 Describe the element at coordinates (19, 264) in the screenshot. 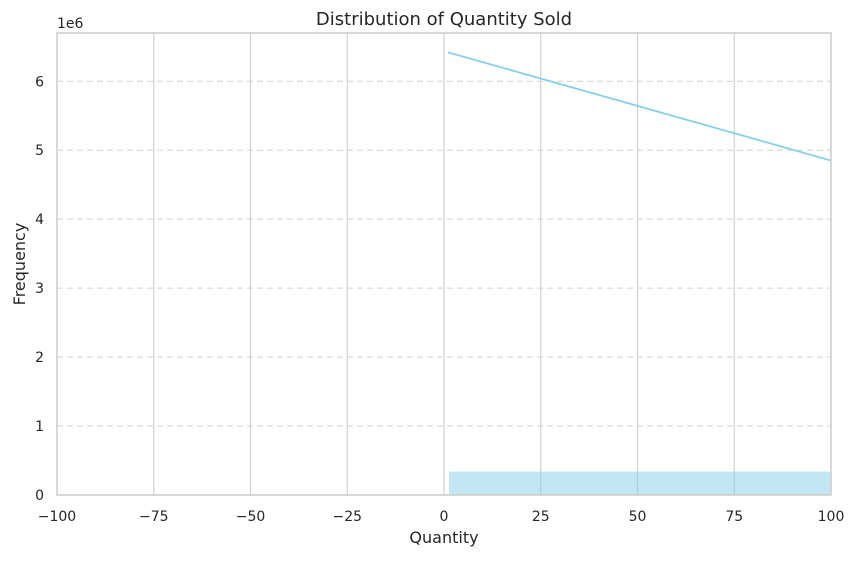

I see `y-axis-label: Frequency` at that location.